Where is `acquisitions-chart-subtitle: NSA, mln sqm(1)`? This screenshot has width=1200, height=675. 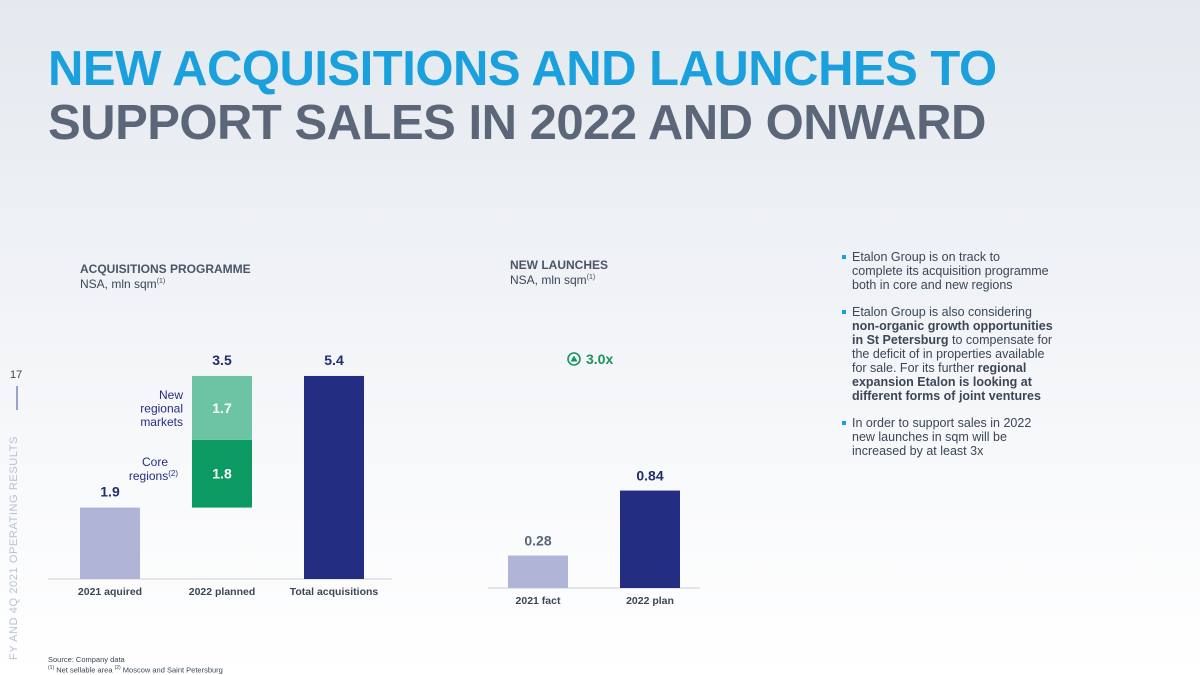 acquisitions-chart-subtitle: NSA, mln sqm(1) is located at coordinates (123, 284).